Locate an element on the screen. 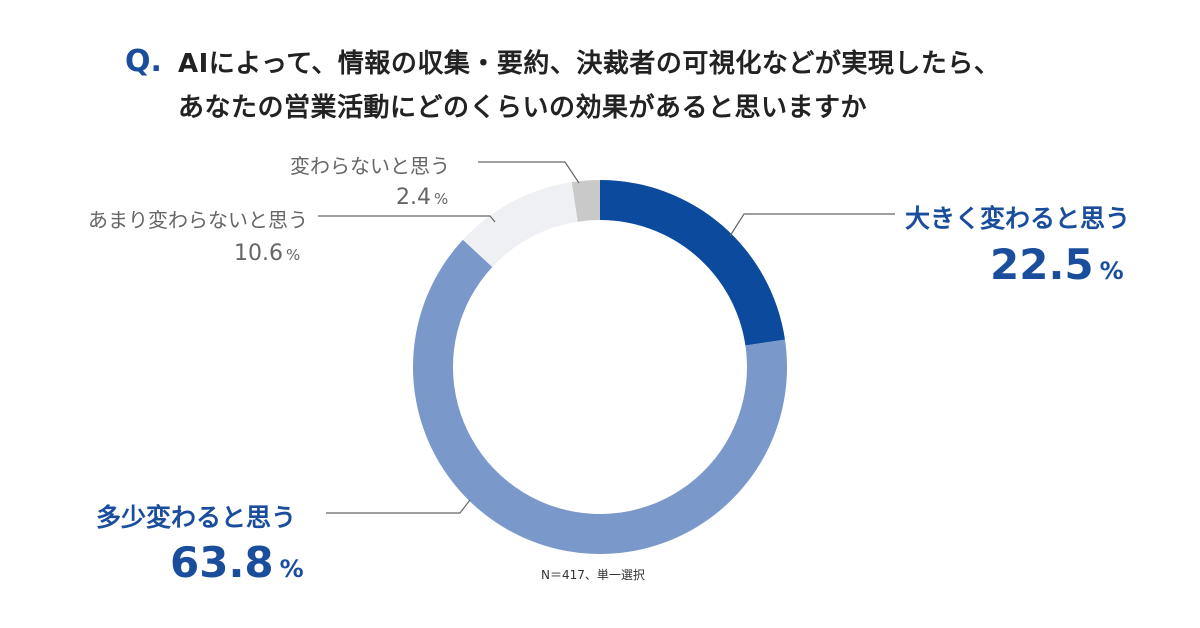 This screenshot has height=628, width=1200. value-text: 2.4 is located at coordinates (413, 197).